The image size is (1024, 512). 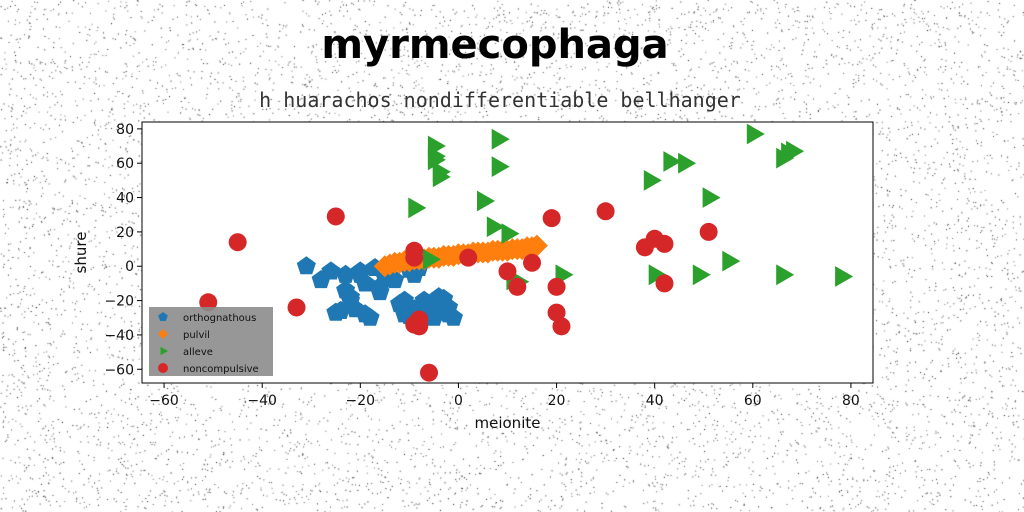 What do you see at coordinates (119, 302) in the screenshot?
I see `y-tick-label: −20` at bounding box center [119, 302].